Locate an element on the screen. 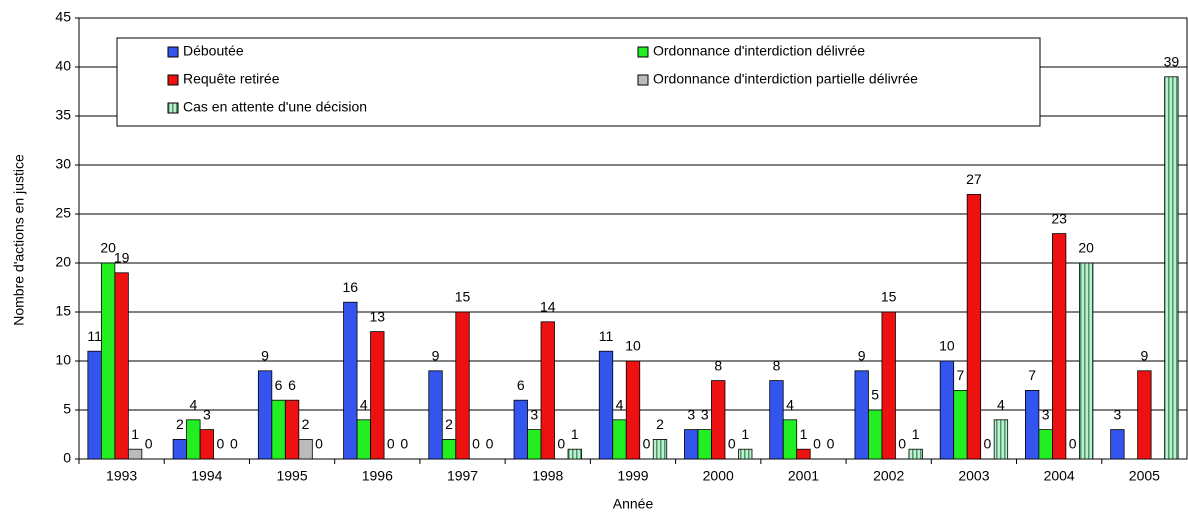 The image size is (1188, 513). legend-label: Cas en attente d'une décision is located at coordinates (275, 107).